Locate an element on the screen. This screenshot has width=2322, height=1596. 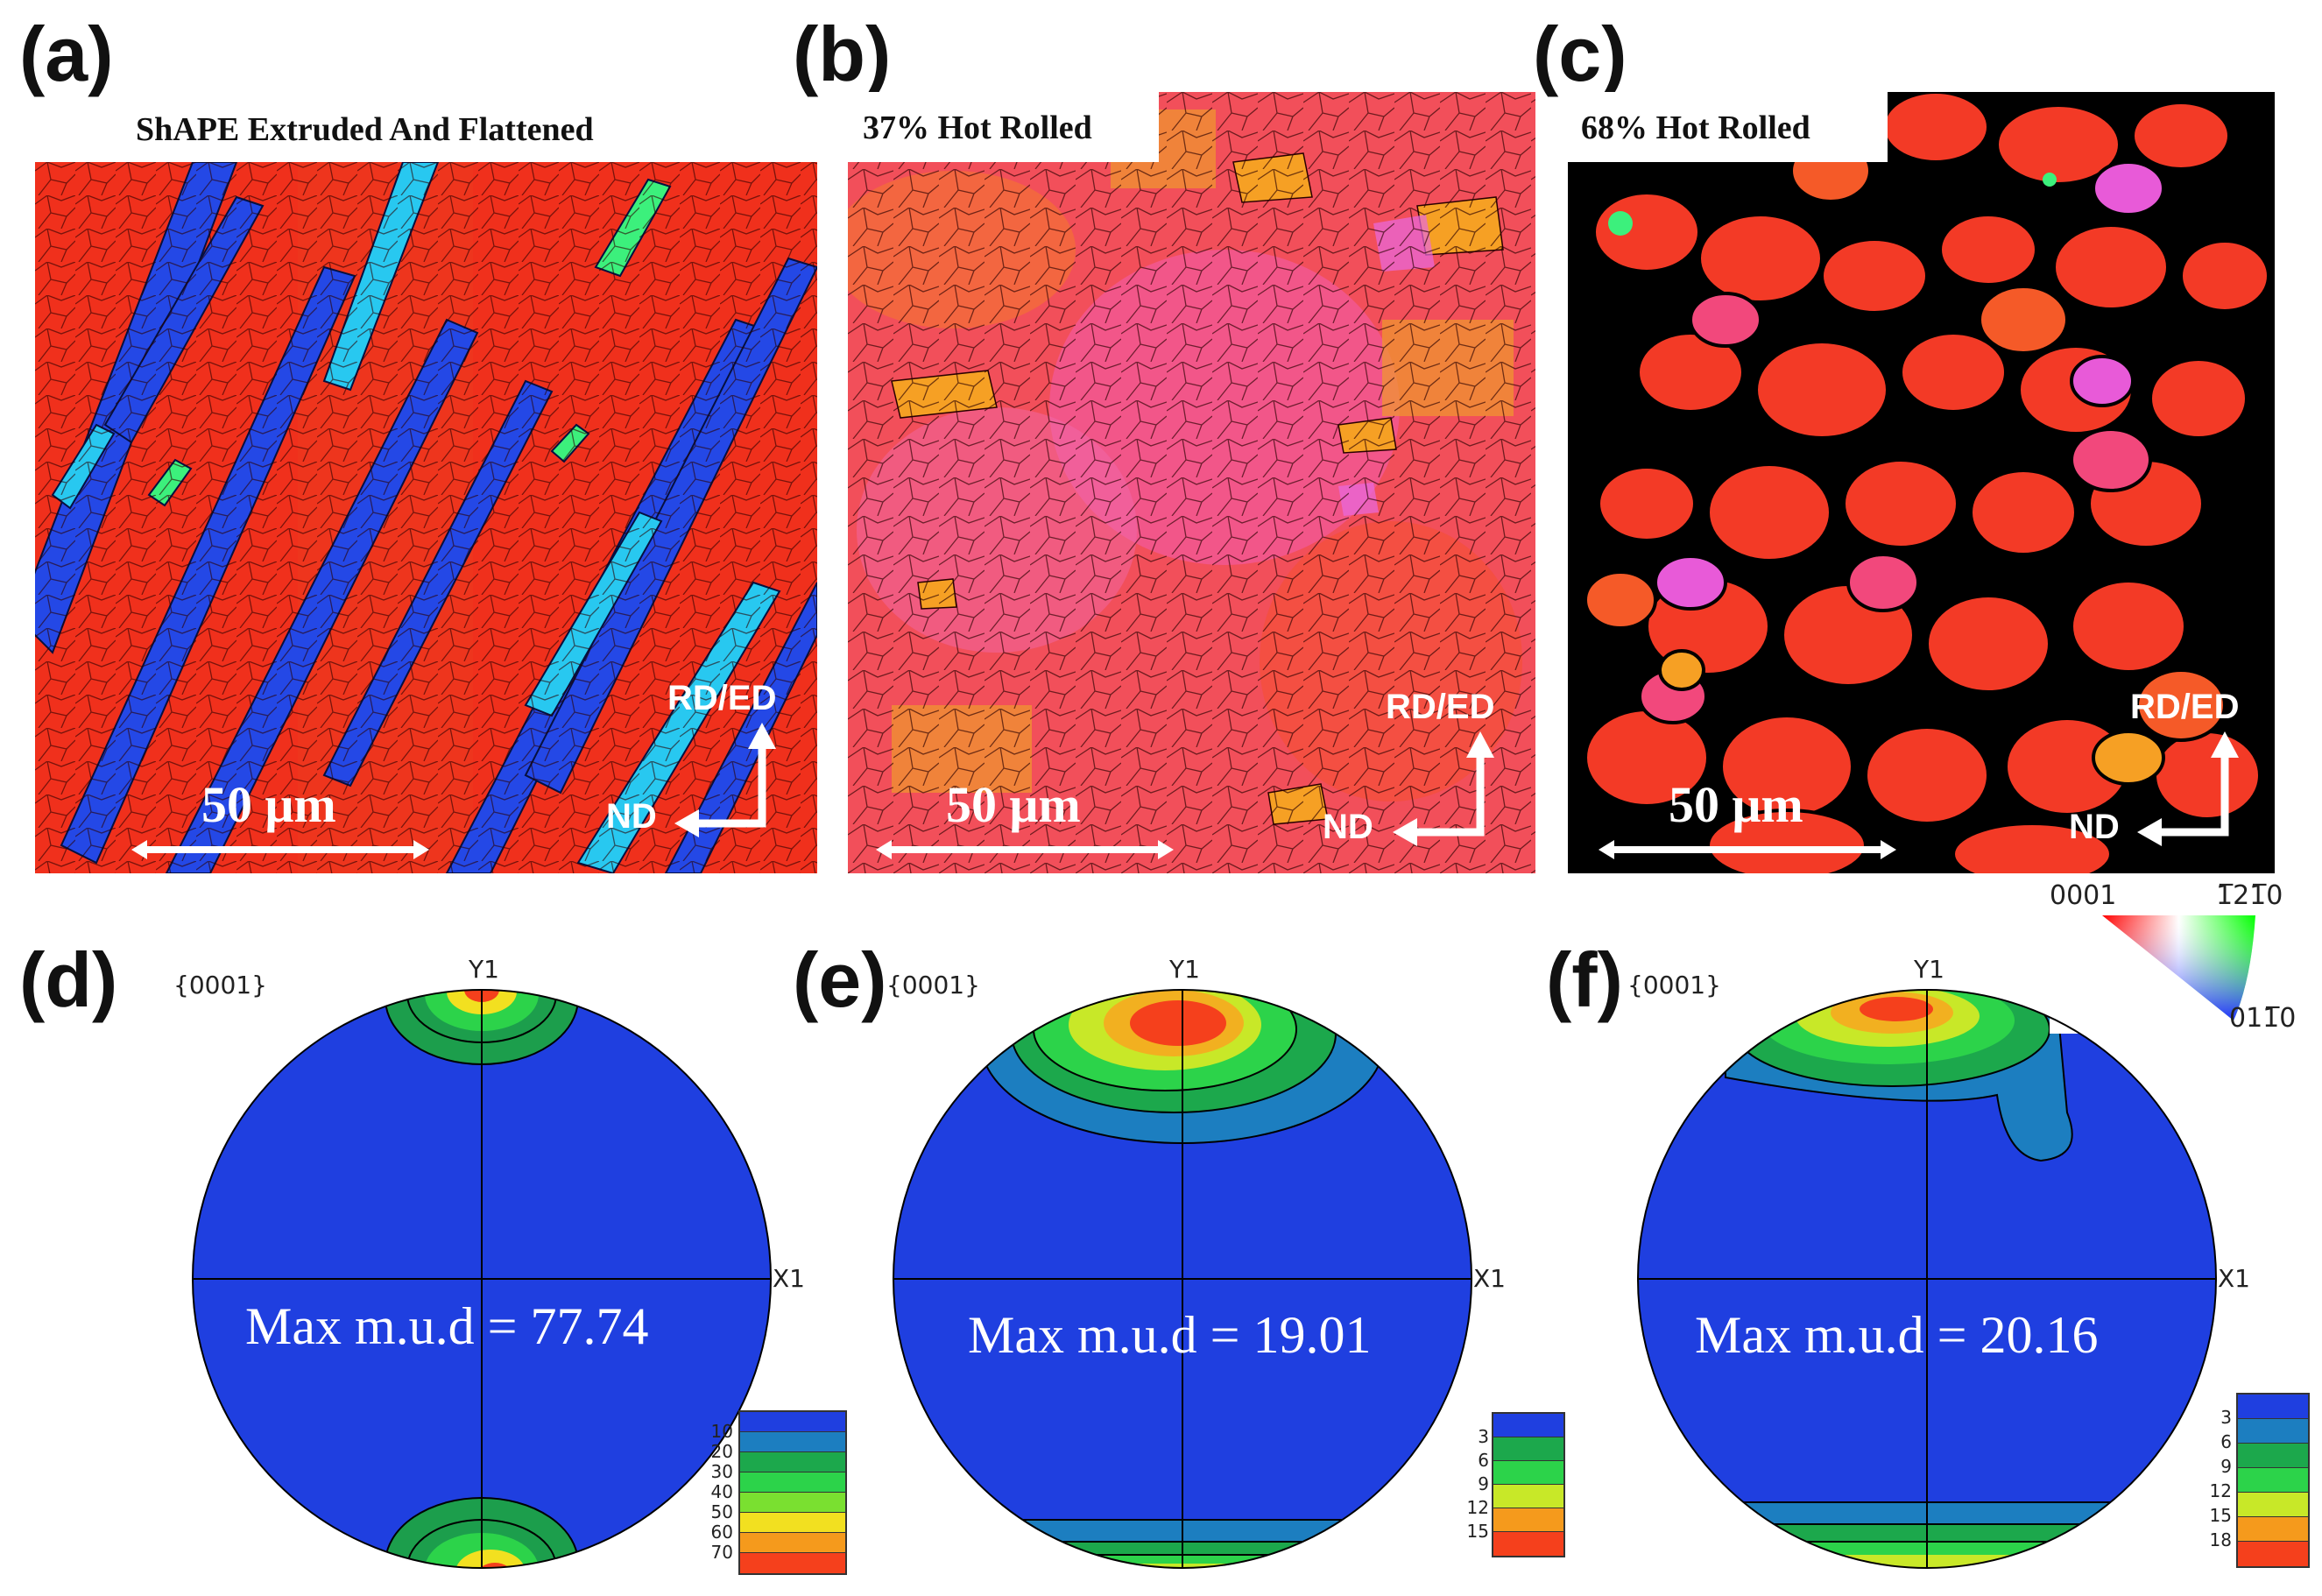
ebsd-map-b is located at coordinates (1191, 482).